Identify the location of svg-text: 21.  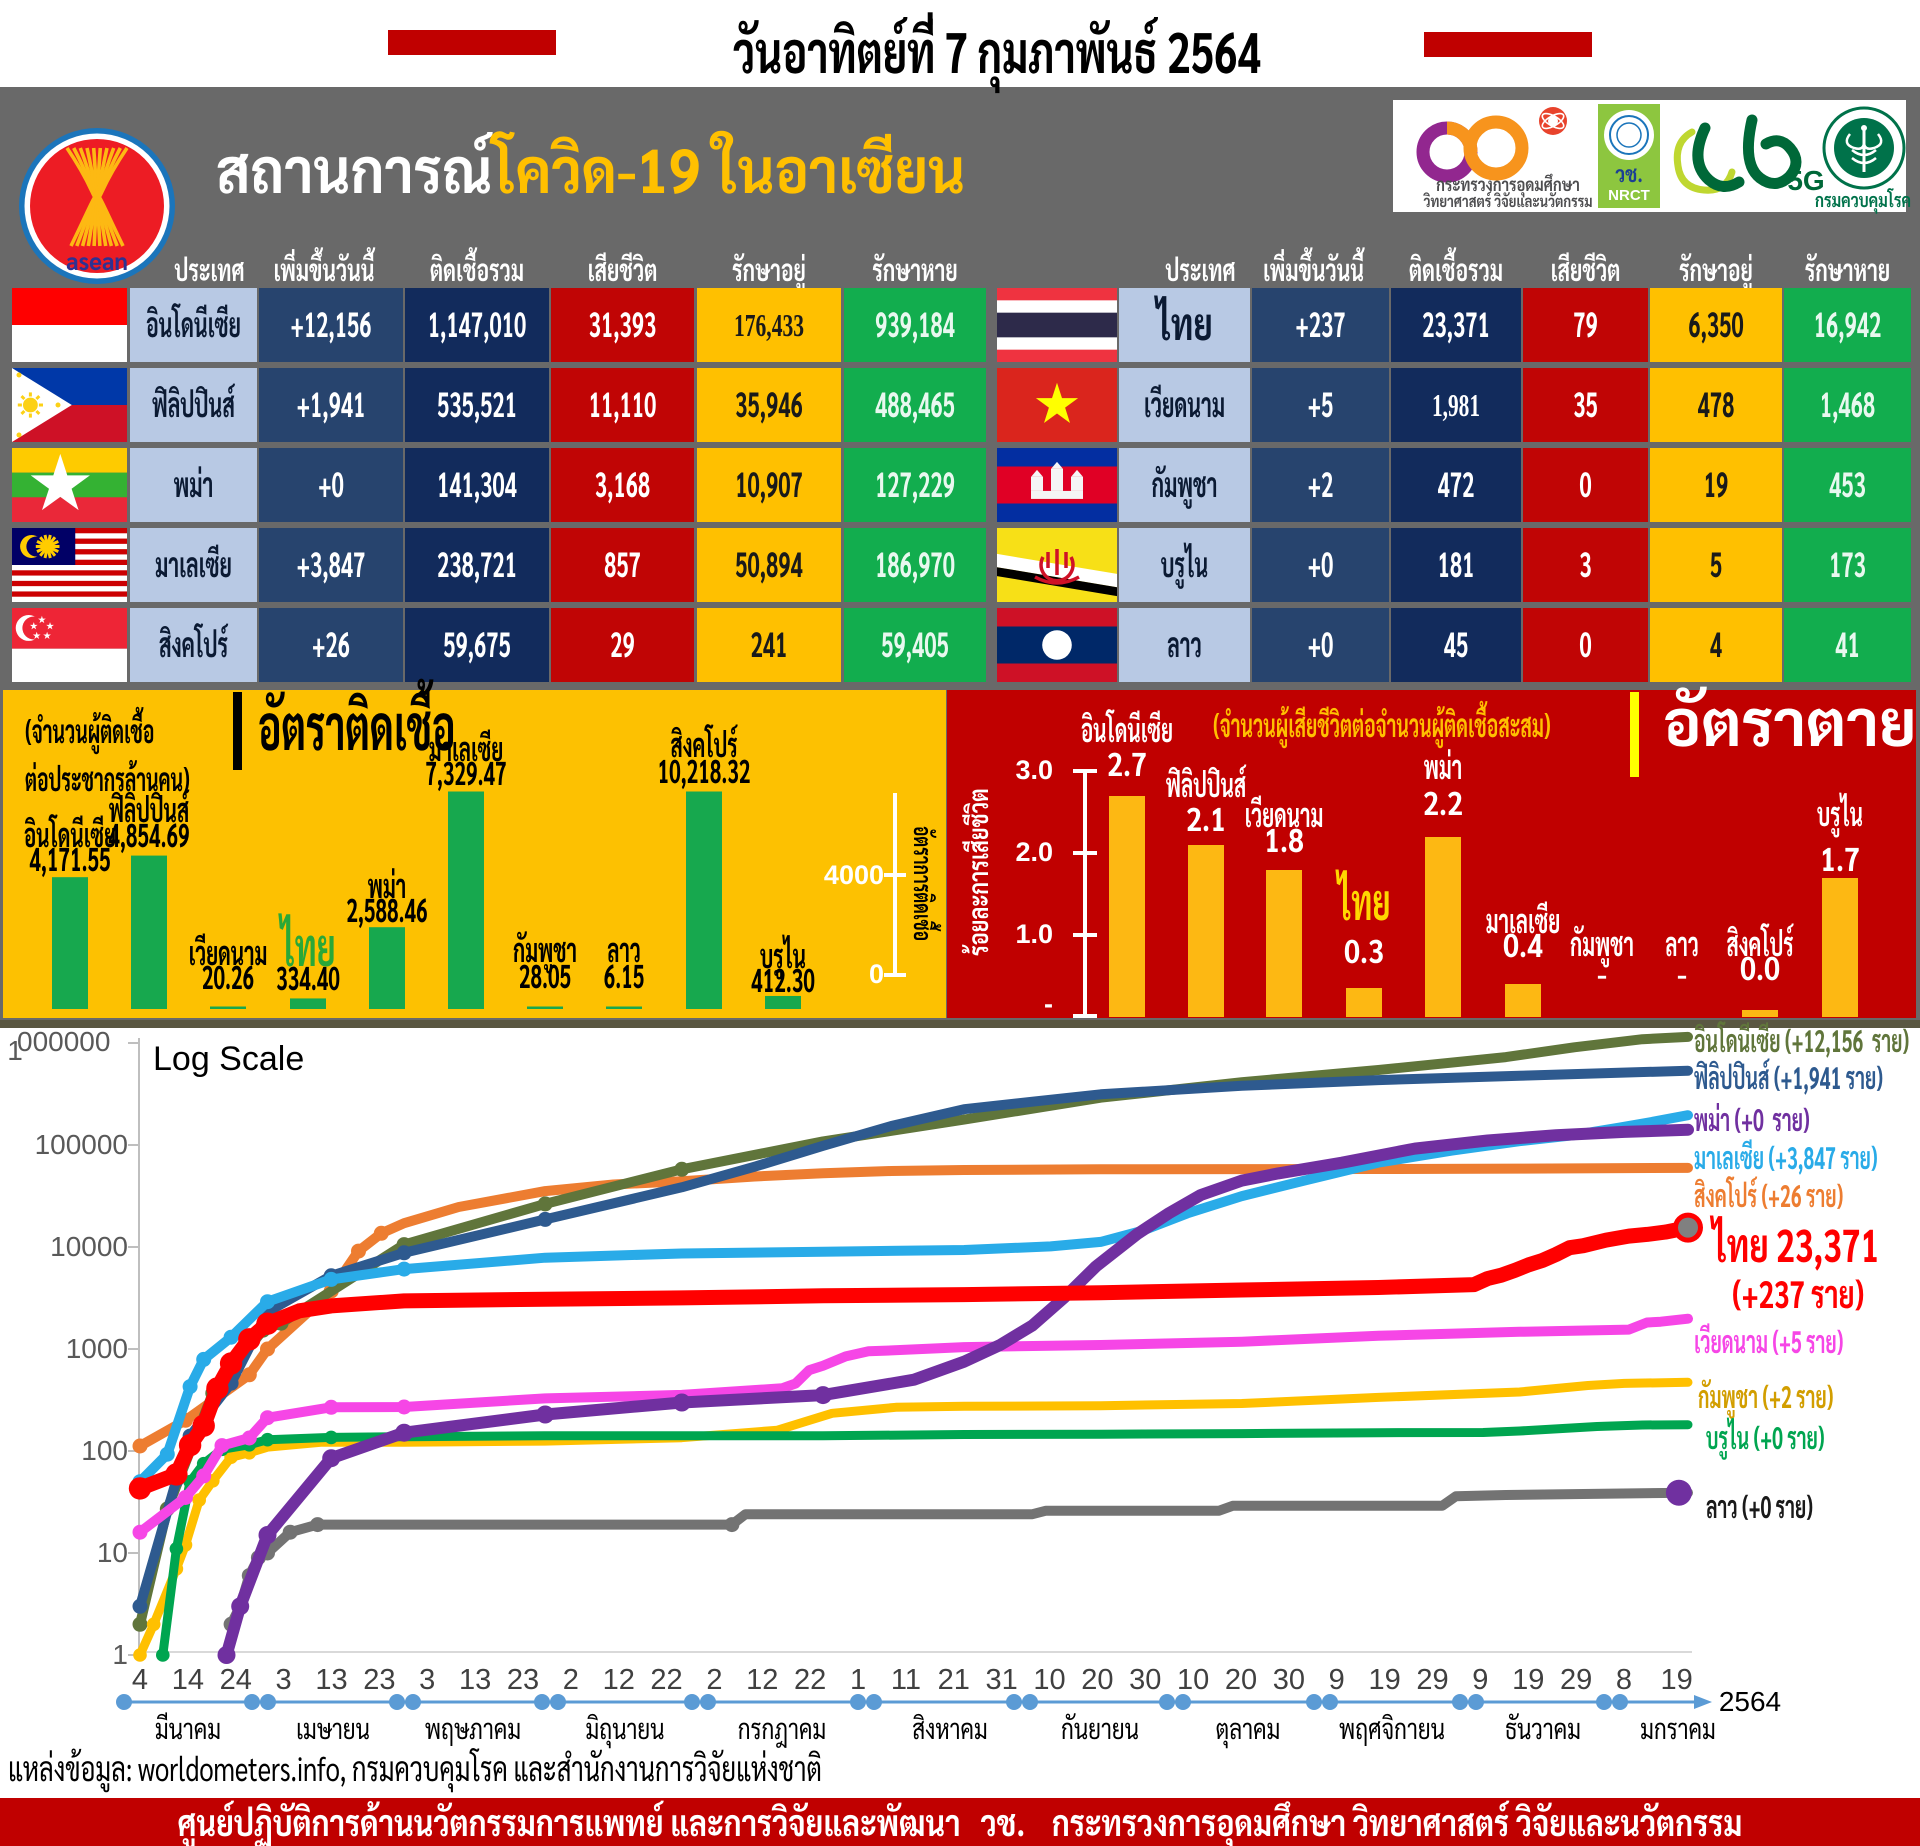
(954, 1680).